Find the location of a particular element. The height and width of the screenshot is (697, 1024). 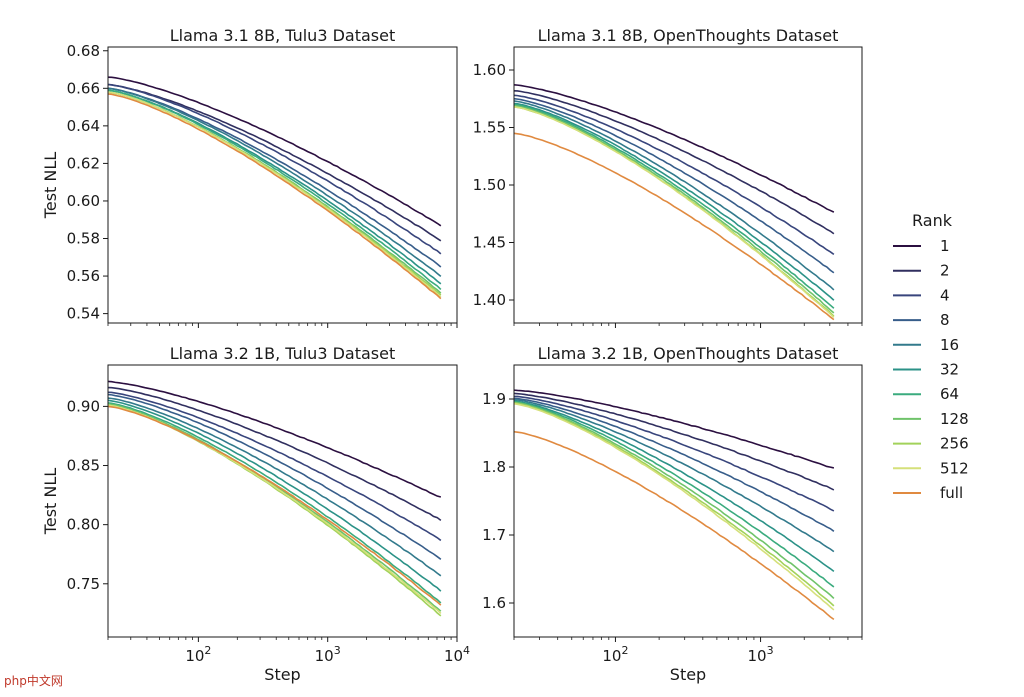

legend-entry-8: 8 is located at coordinates (921, 320).